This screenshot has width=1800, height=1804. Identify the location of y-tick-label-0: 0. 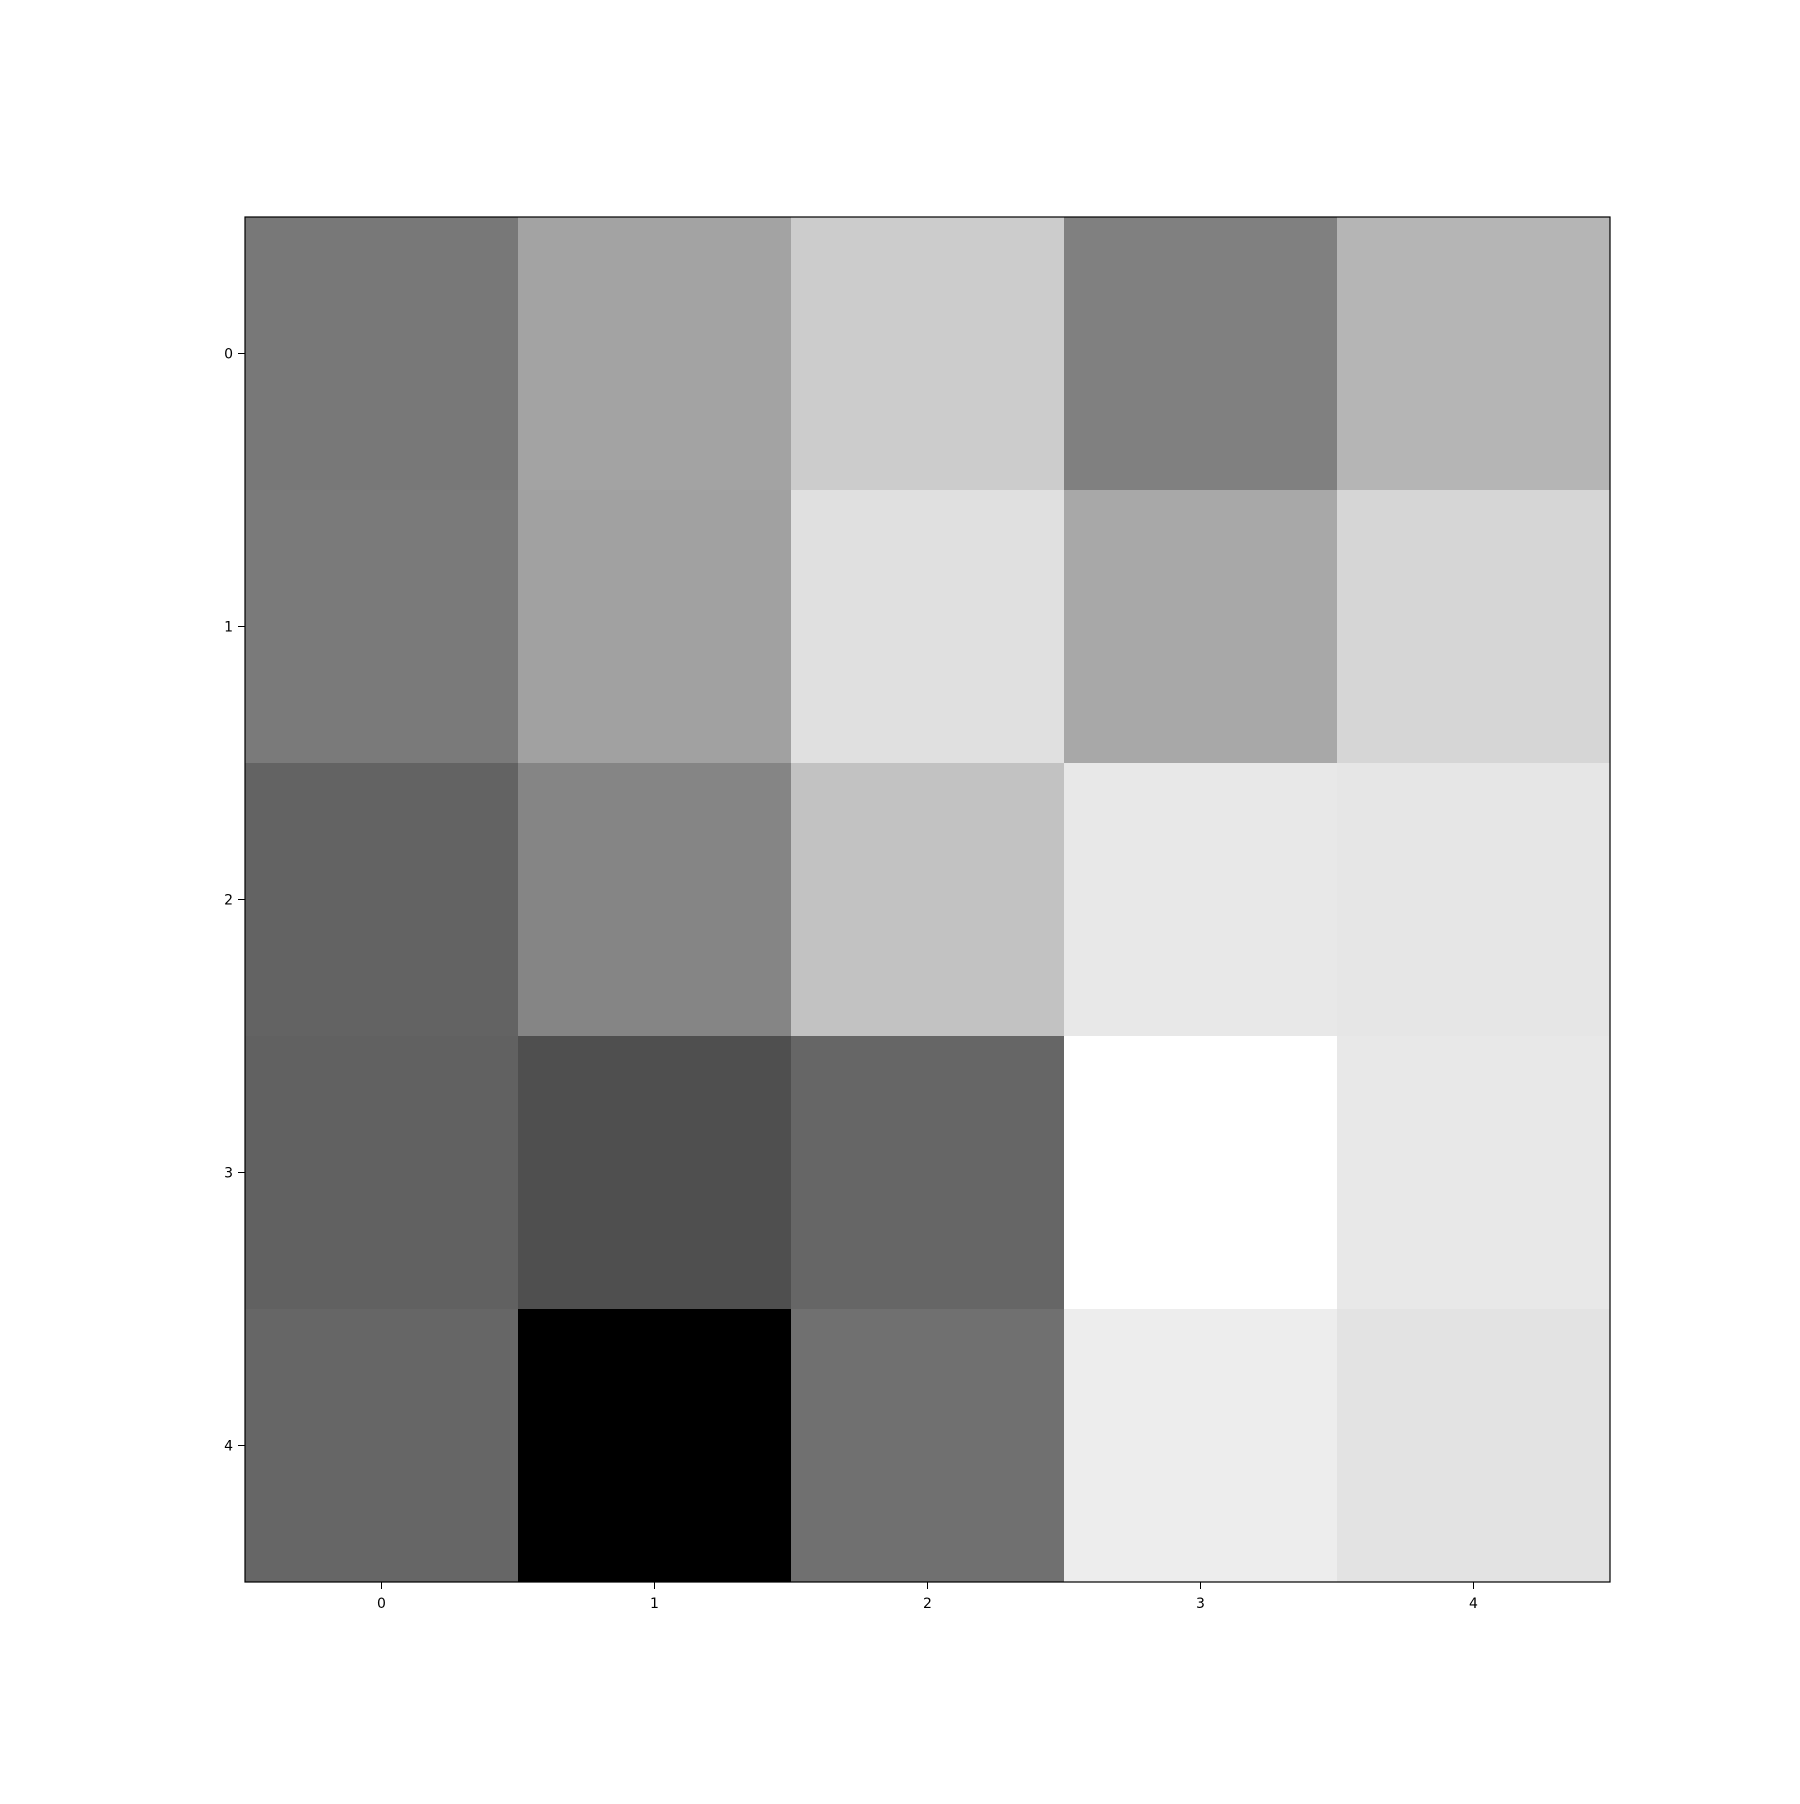
(228, 355).